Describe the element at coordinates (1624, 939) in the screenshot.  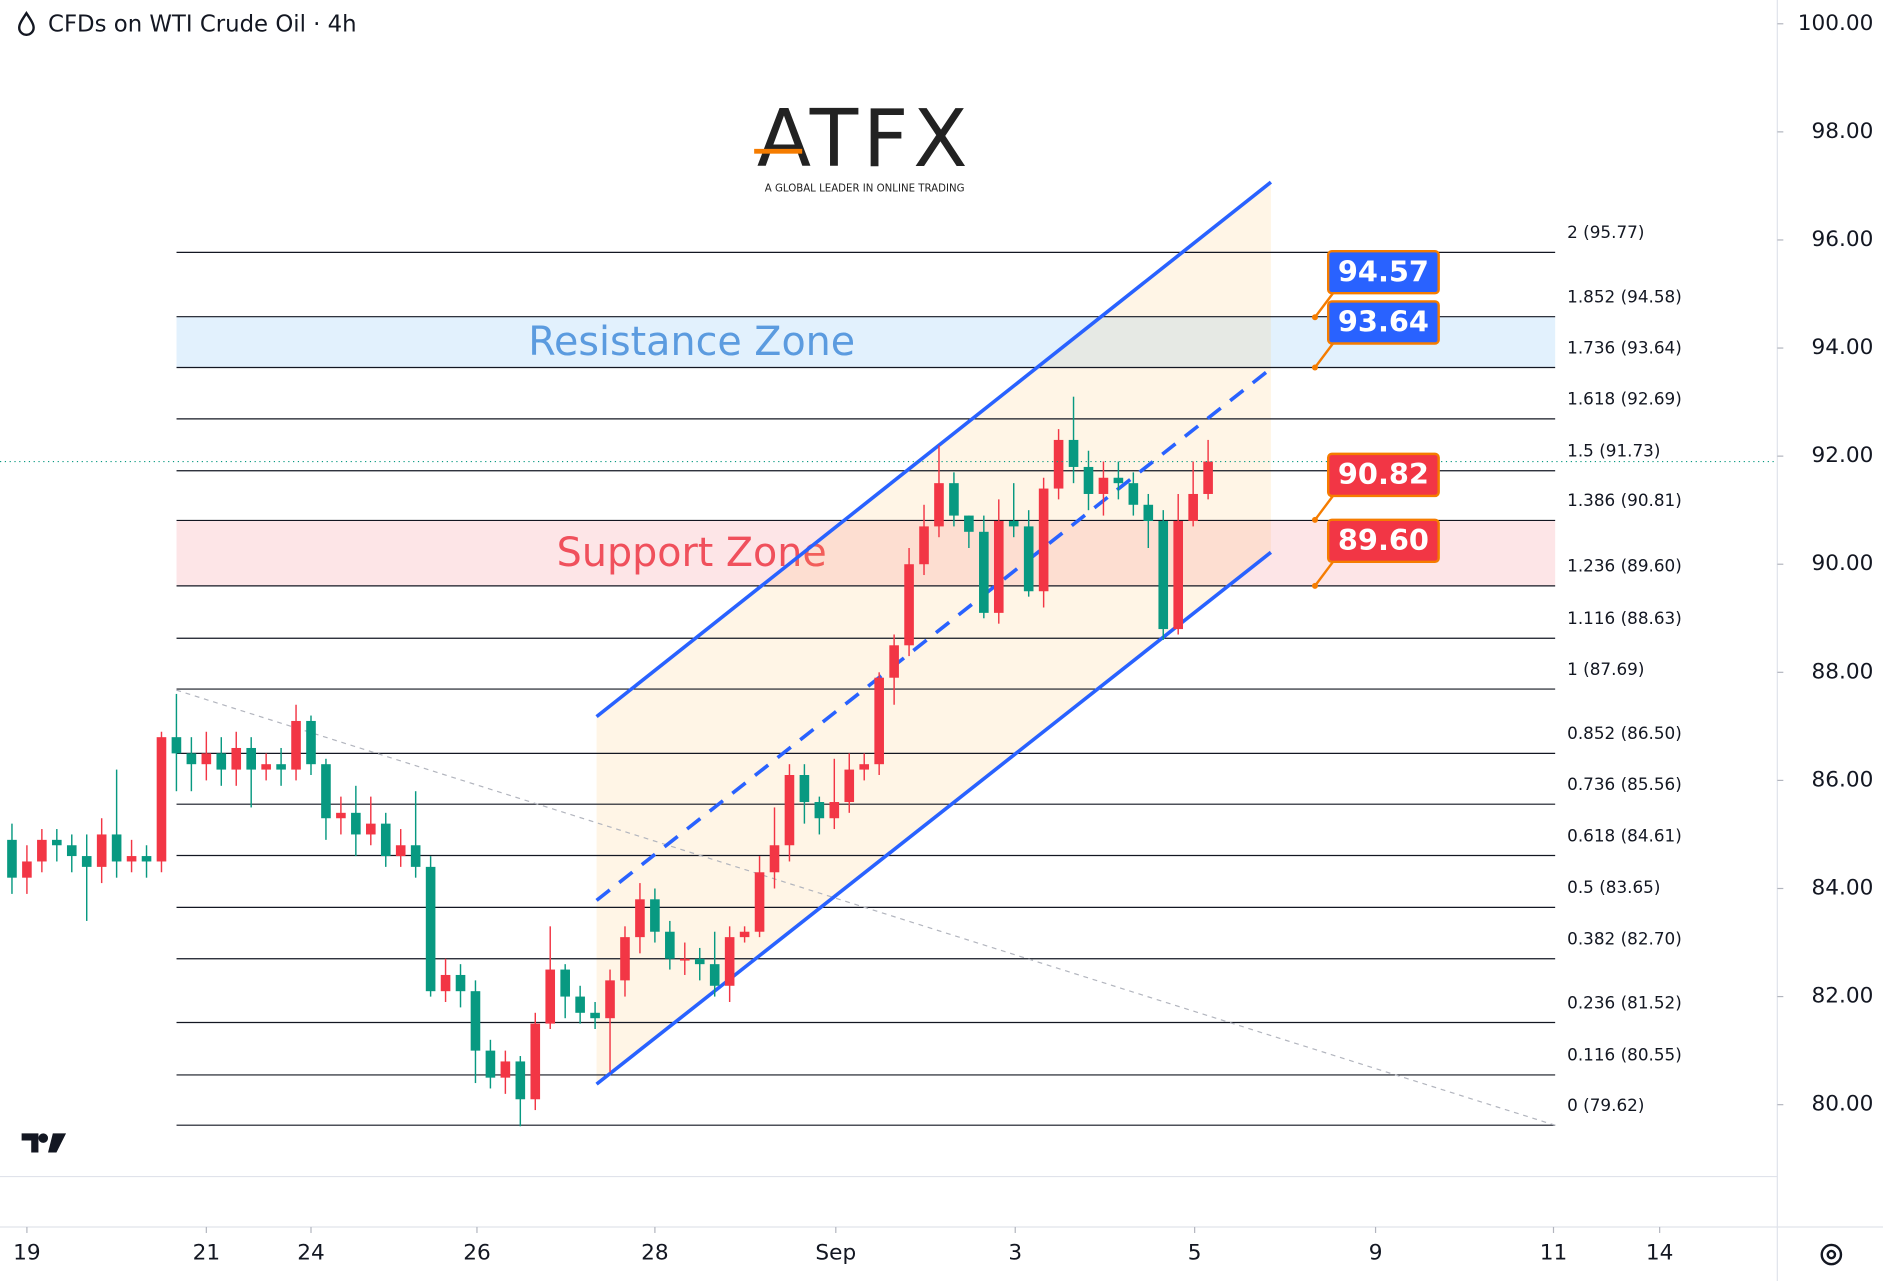
I see `fib-label: 0.382 (82.70)` at that location.